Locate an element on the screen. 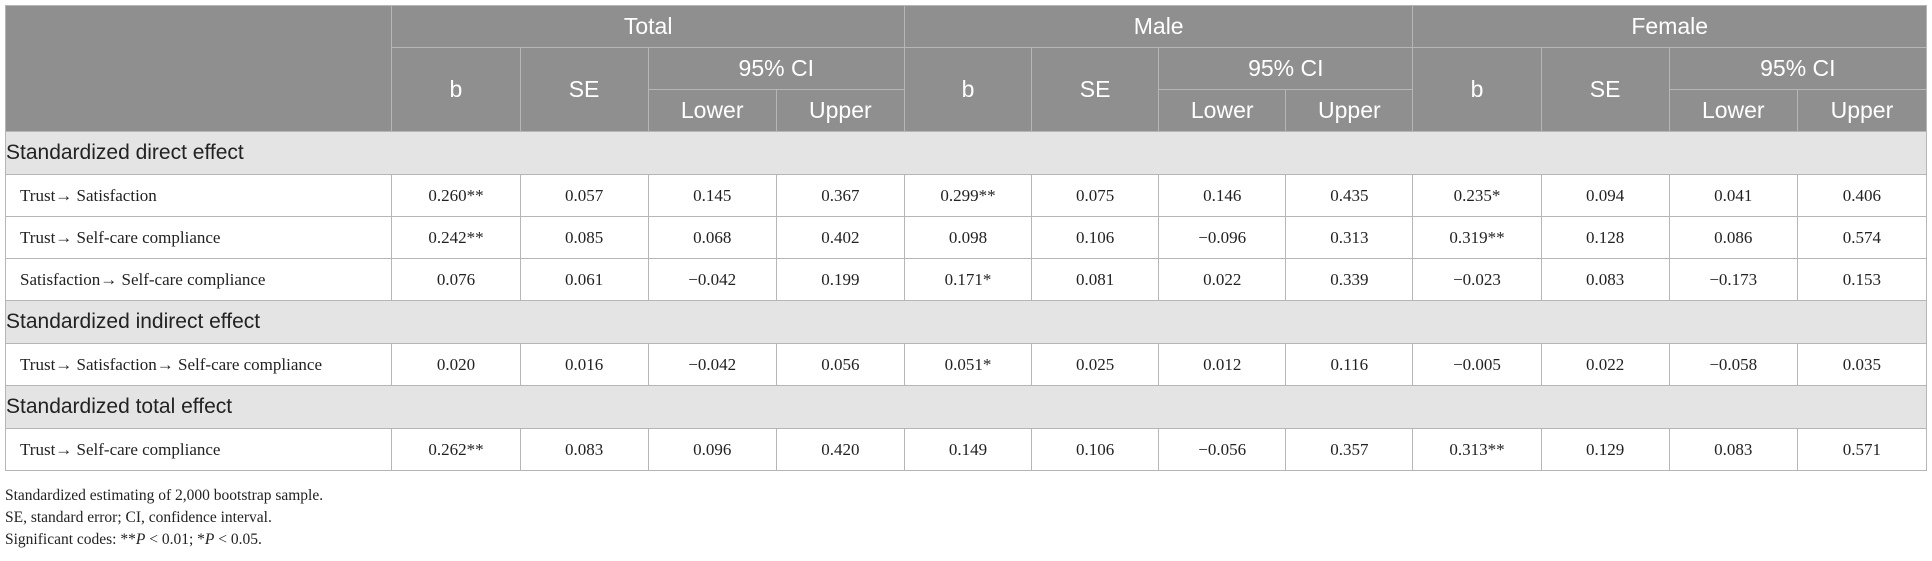  table-cell: 0.061 is located at coordinates (584, 279).